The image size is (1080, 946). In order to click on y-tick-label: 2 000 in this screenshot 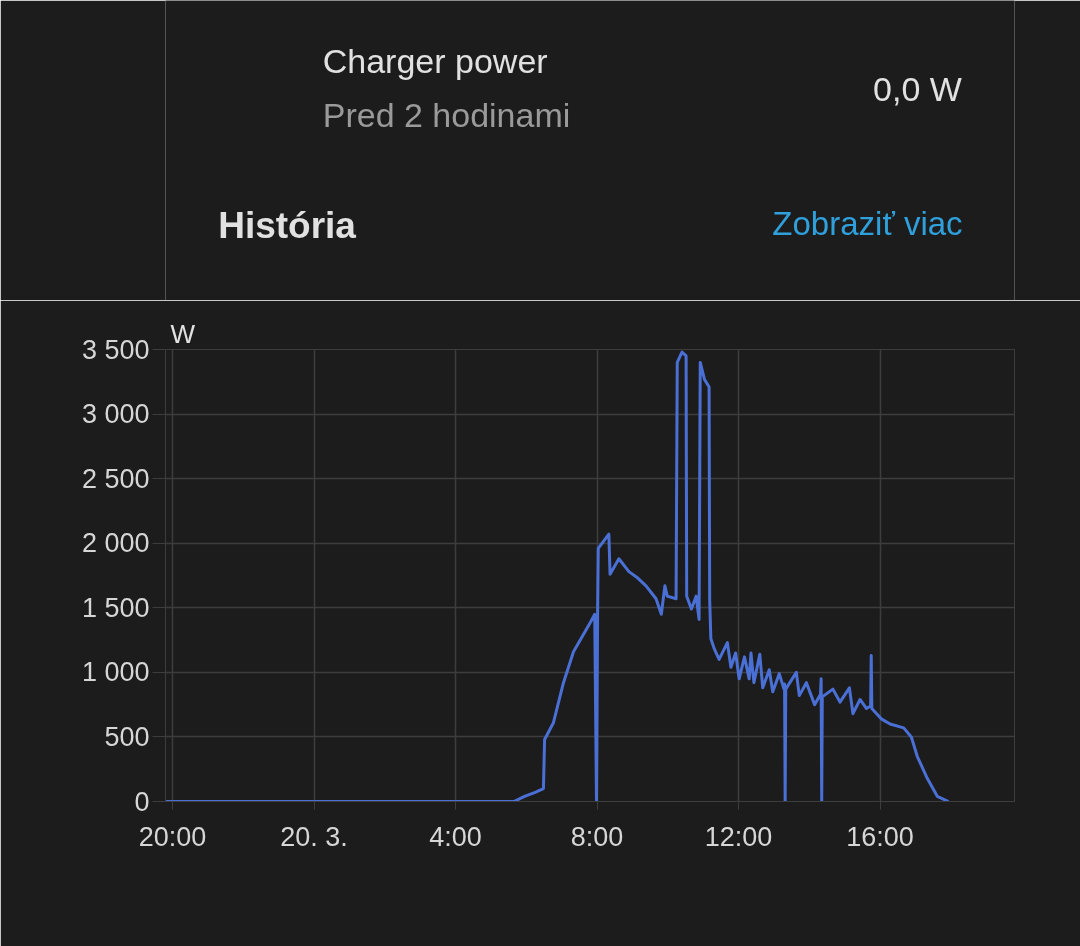, I will do `click(115, 543)`.